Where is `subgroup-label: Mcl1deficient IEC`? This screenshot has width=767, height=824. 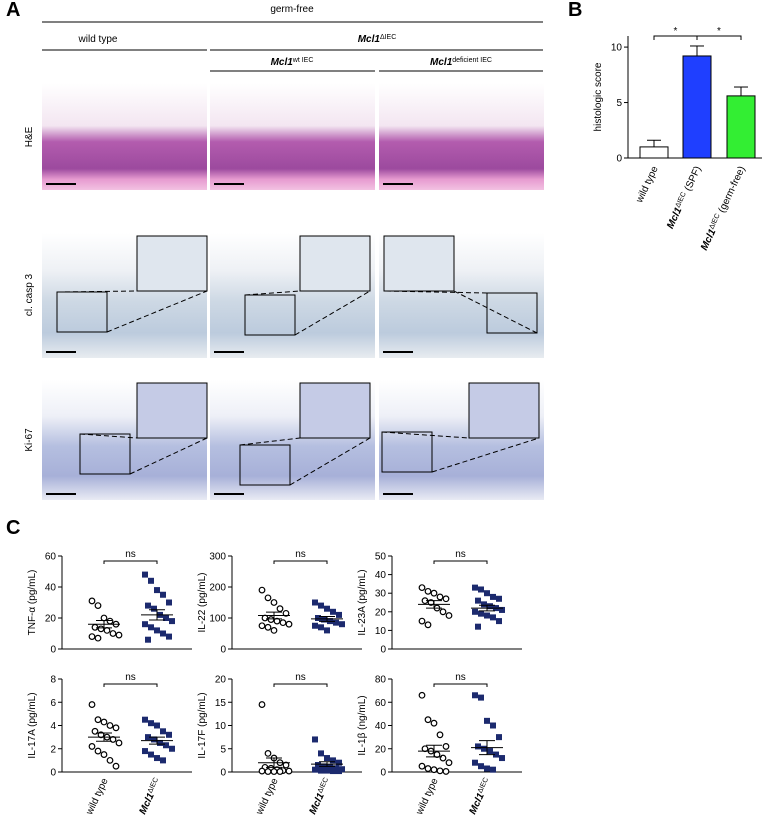 subgroup-label: Mcl1deficient IEC is located at coordinates (461, 63).